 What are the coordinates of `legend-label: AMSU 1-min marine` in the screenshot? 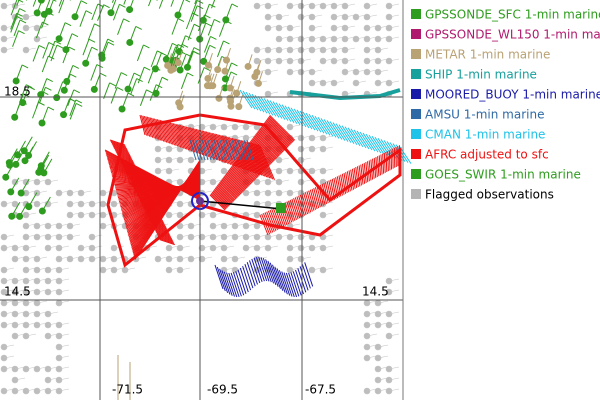 It's located at (484, 115).